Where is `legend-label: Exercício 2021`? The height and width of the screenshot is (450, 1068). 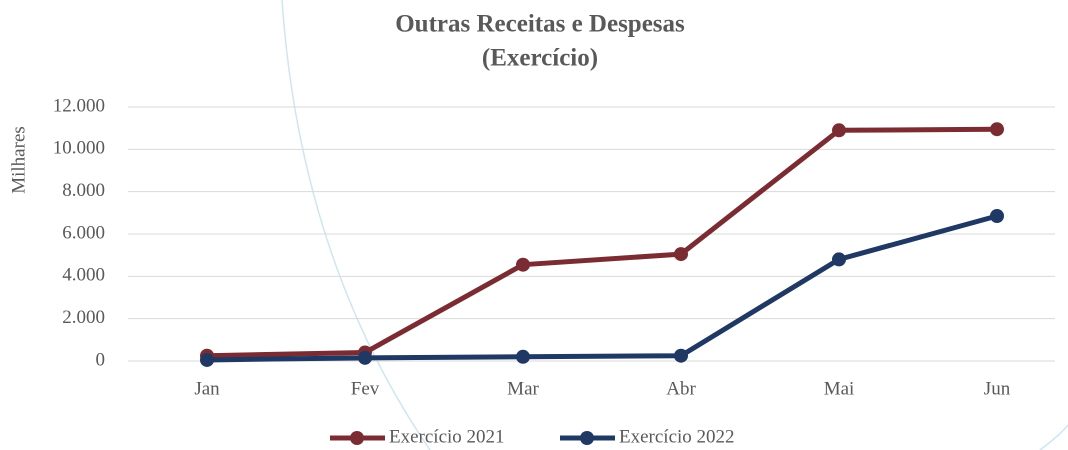 legend-label: Exercício 2021 is located at coordinates (447, 436).